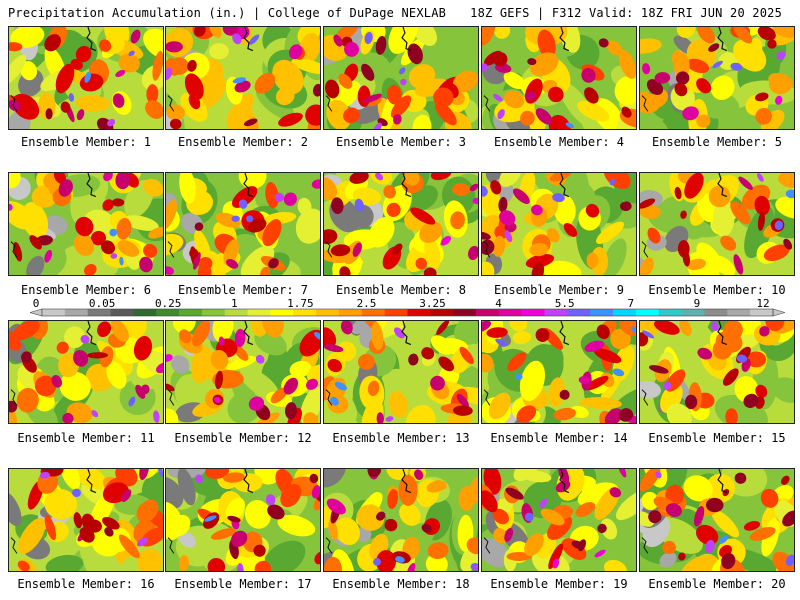 The image size is (800, 600). Describe the element at coordinates (559, 584) in the screenshot. I see `ensemble-member-label: Ensemble Member: 19` at that location.